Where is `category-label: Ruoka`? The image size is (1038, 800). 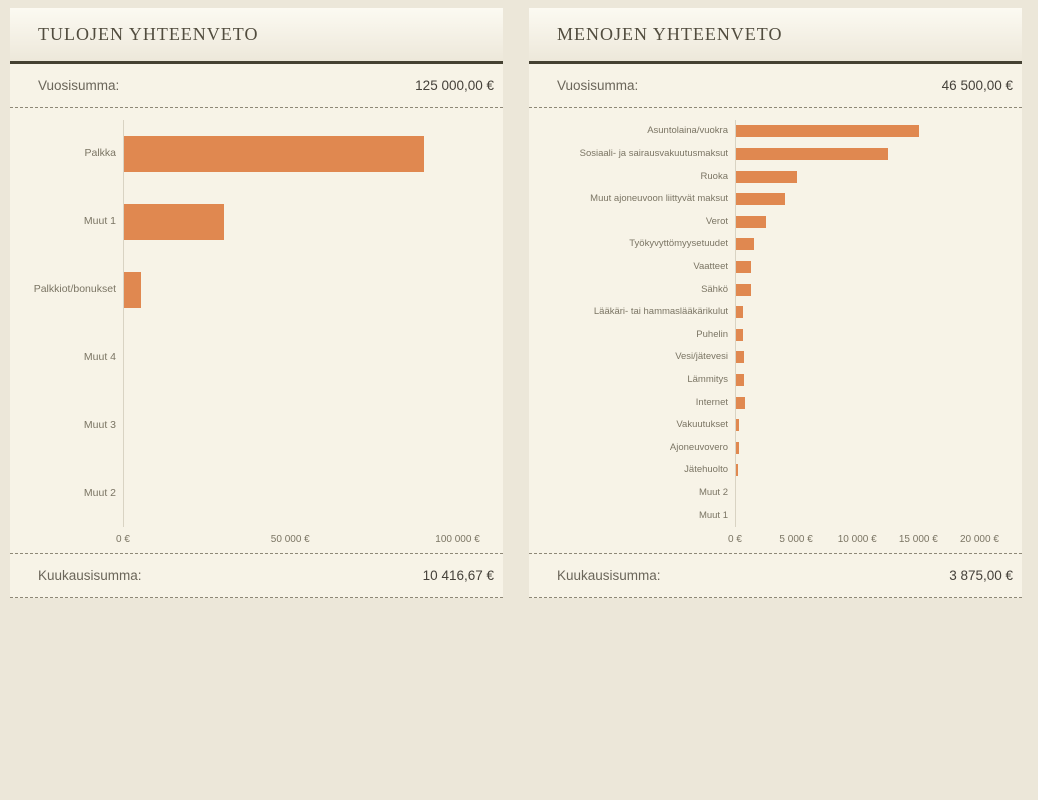
category-label: Ruoka is located at coordinates (714, 176).